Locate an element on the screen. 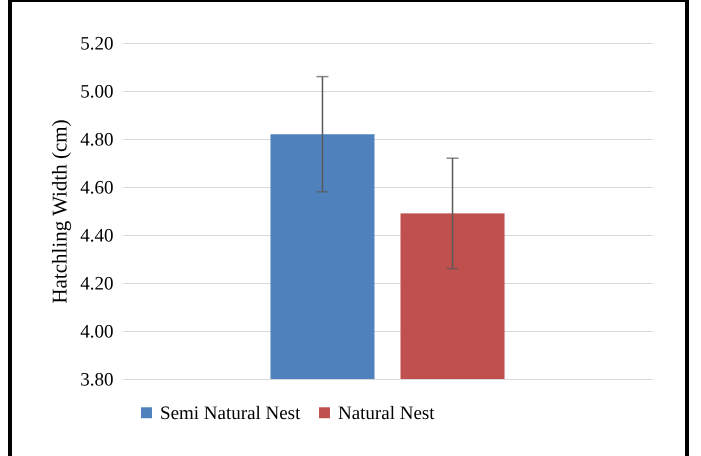 The image size is (701, 456). y-tick-label: 4.60 is located at coordinates (97, 188).